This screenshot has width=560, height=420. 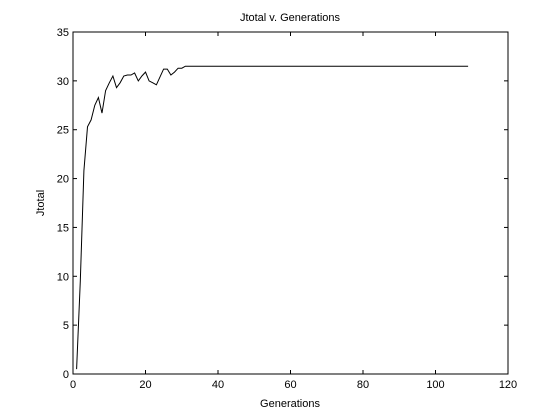 What do you see at coordinates (290, 385) in the screenshot?
I see `x-tick-label: 60` at bounding box center [290, 385].